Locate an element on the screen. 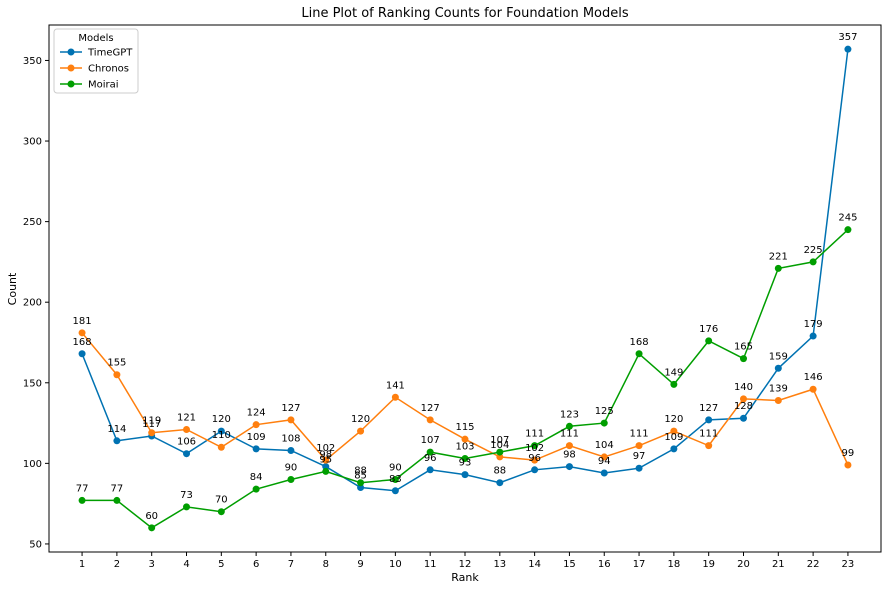 The image size is (888, 592). legend-marker-moirai is located at coordinates (71, 84).